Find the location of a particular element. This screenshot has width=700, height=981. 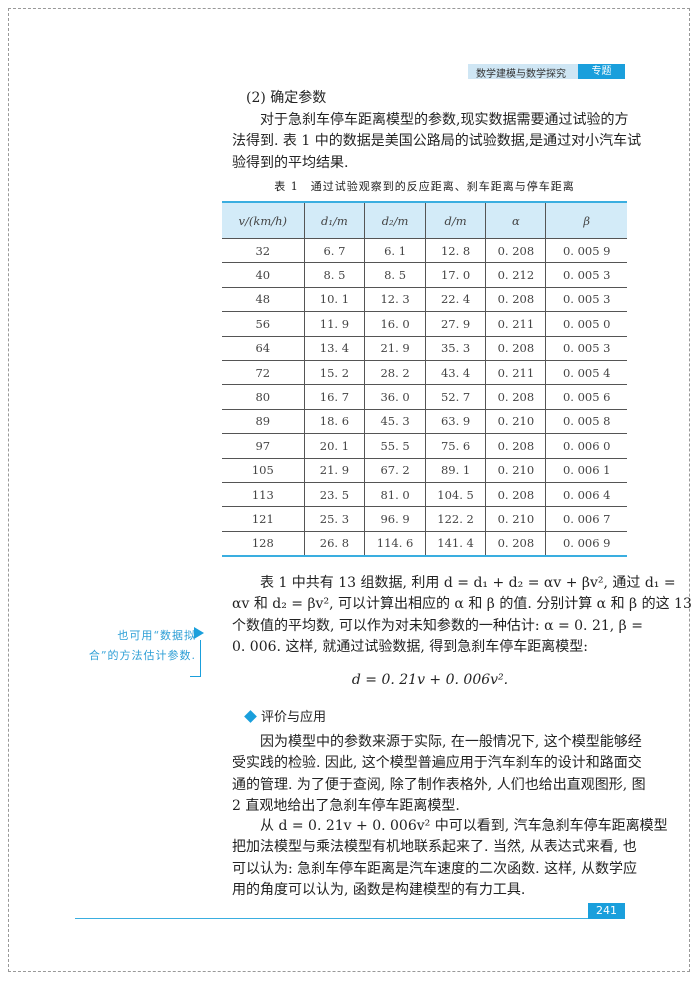

table-cell: 35. 3 is located at coordinates (455, 348).